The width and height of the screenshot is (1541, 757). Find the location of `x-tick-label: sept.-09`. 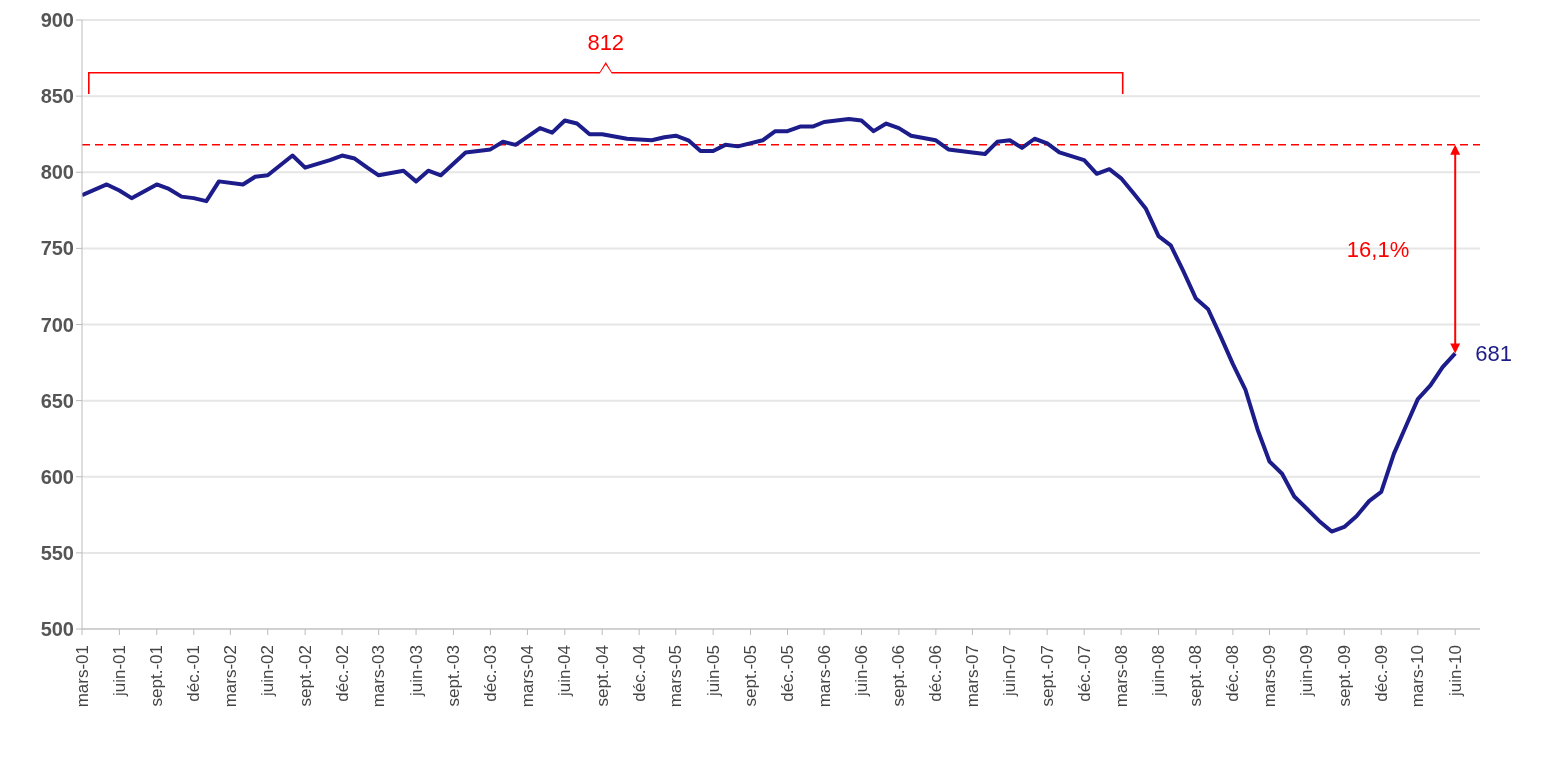

x-tick-label: sept.-09 is located at coordinates (1344, 676).